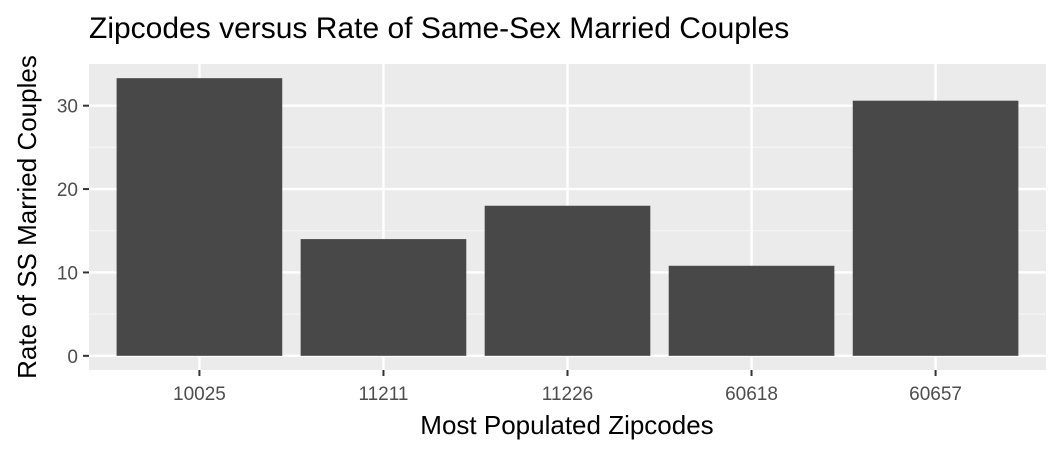 The height and width of the screenshot is (454, 1060). What do you see at coordinates (27, 217) in the screenshot?
I see `y-axis-title: Rate of SS Married Couples` at bounding box center [27, 217].